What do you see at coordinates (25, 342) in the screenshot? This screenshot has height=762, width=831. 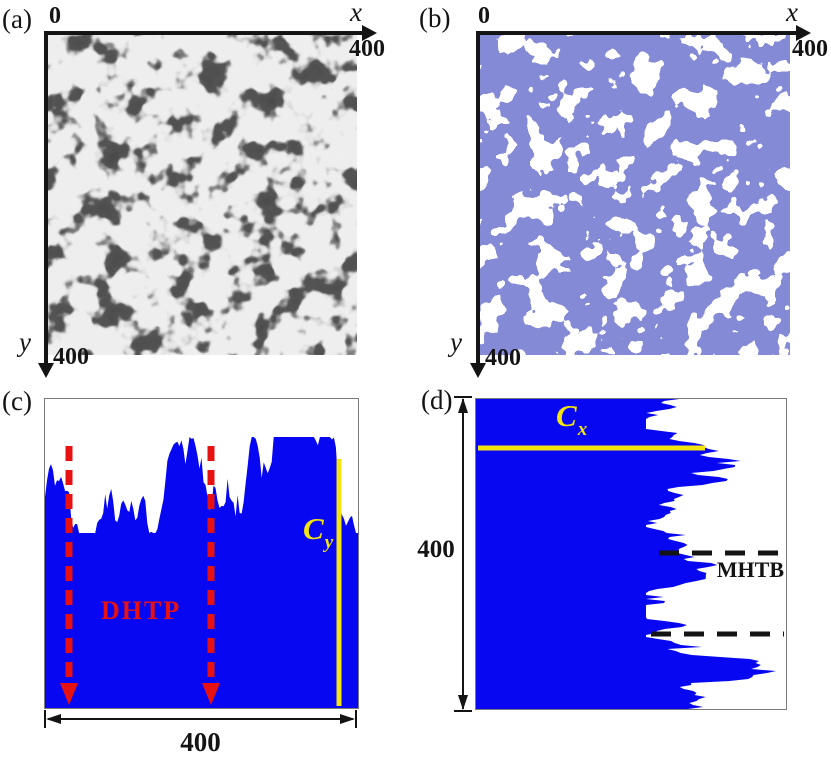 I see `y-axis-label-a: y` at bounding box center [25, 342].